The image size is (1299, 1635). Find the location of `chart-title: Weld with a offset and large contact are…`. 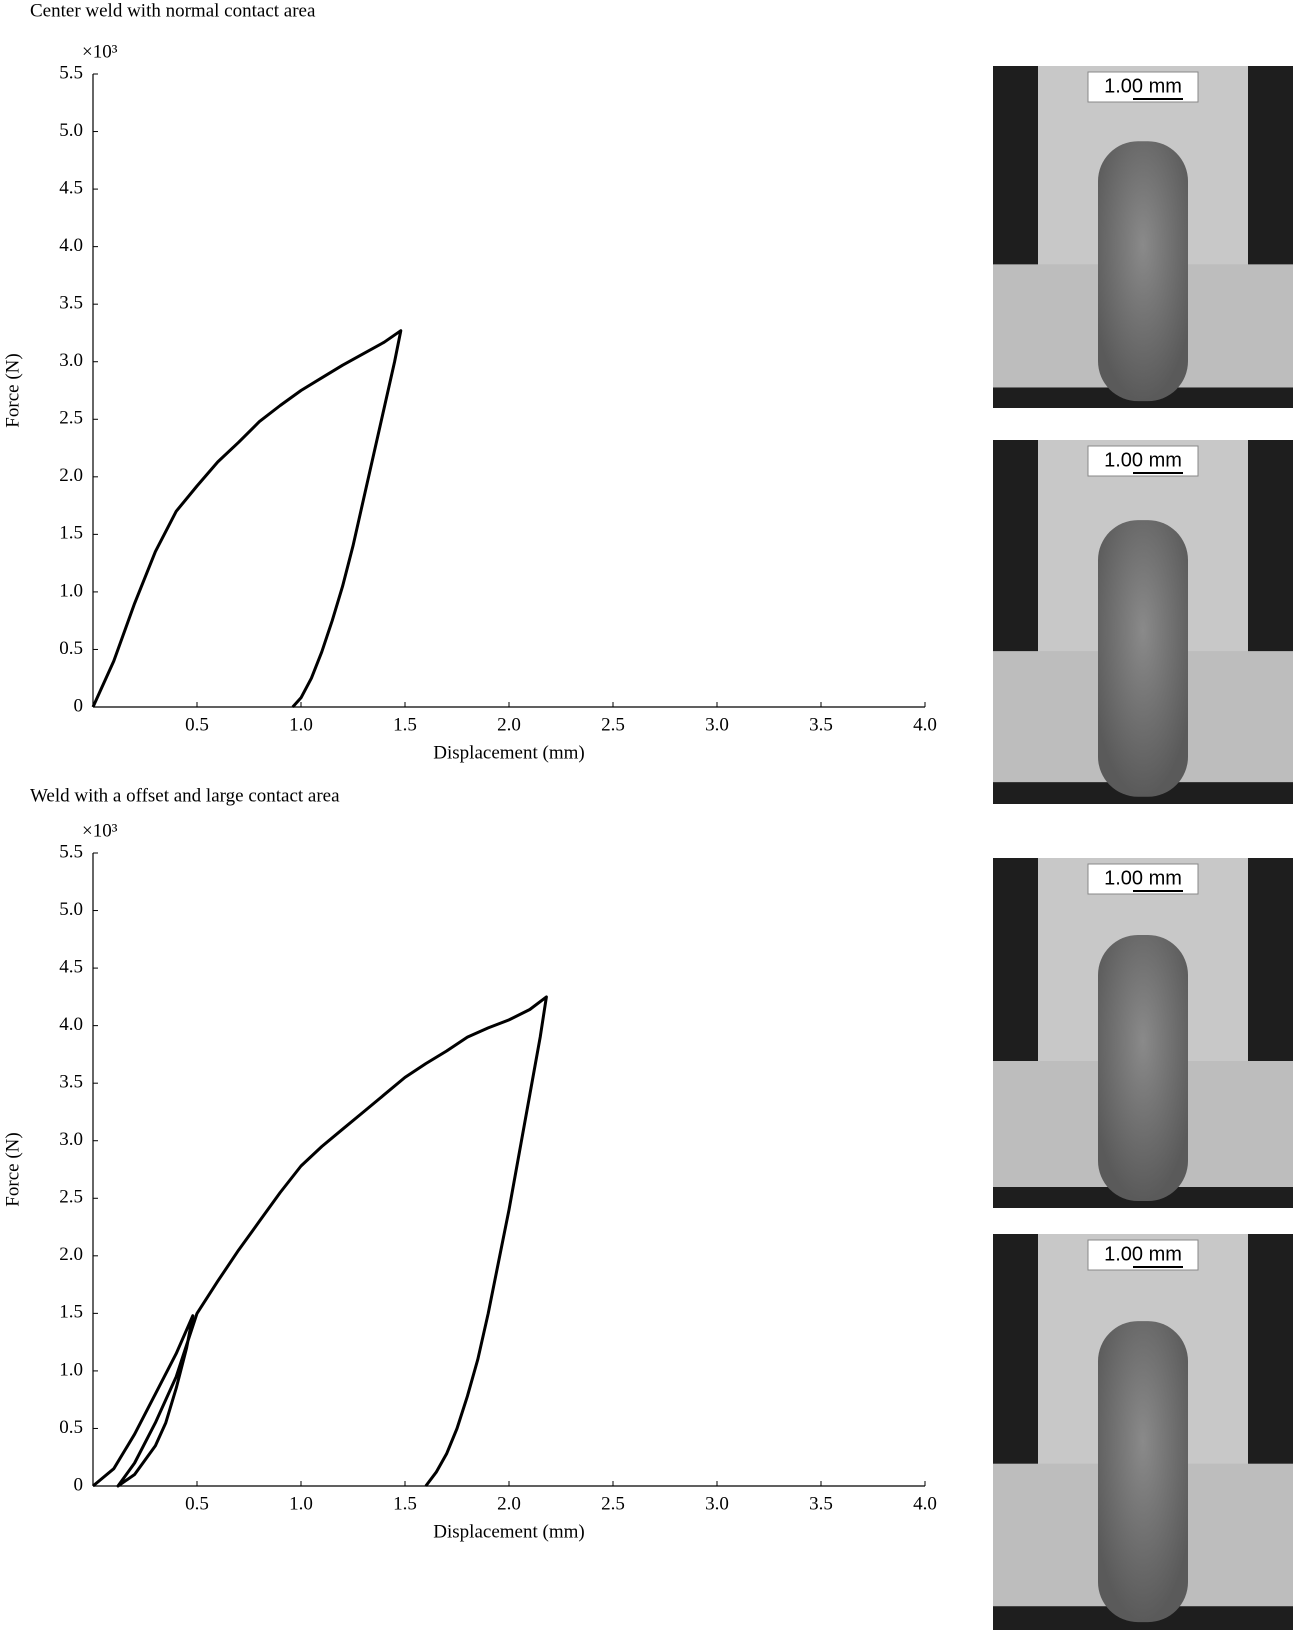

chart-title: Weld with a offset and large contact are… is located at coordinates (185, 795).